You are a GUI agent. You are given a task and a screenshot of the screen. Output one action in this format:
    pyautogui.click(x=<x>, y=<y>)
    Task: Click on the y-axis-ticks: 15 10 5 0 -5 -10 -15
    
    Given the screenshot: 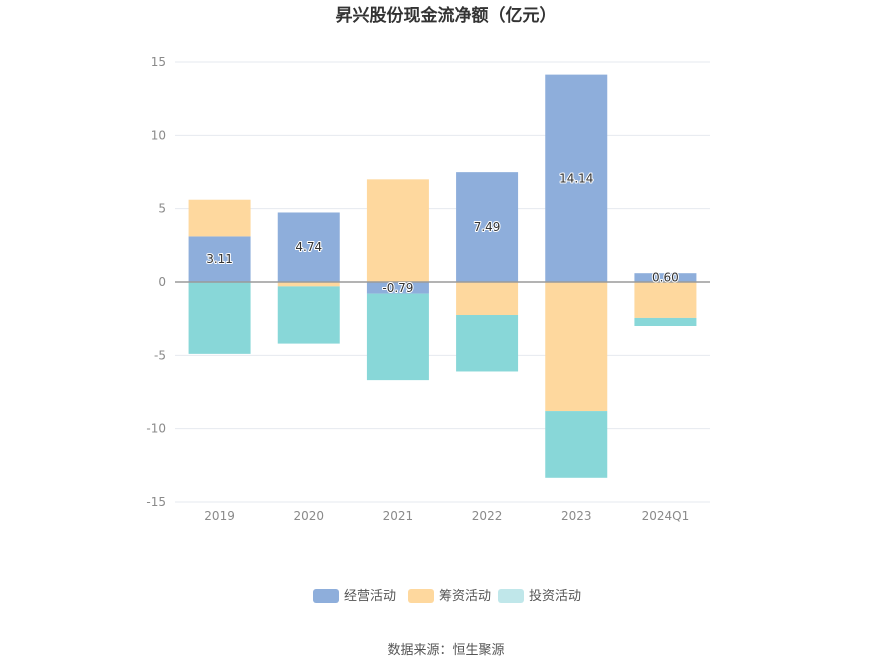 What is the action you would take?
    pyautogui.click(x=156, y=282)
    